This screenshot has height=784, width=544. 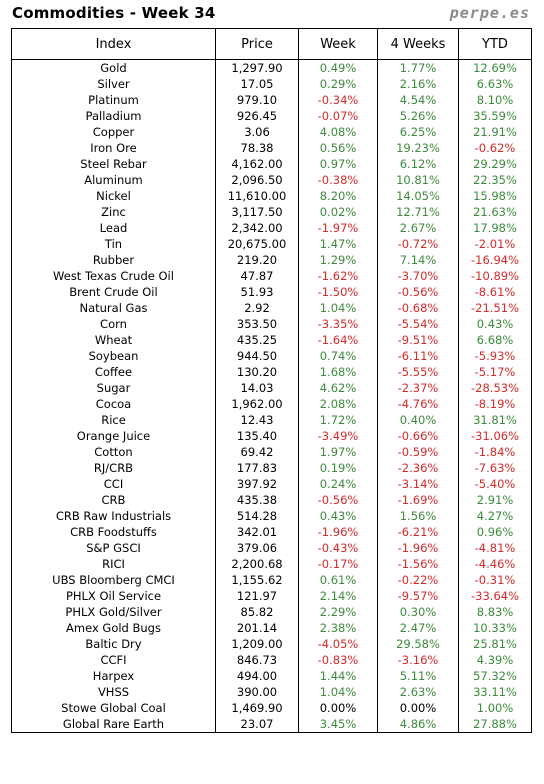 What do you see at coordinates (271, 500) in the screenshot?
I see `table-row: CRB 435.38 -0.56% -1.69% 2.91%` at bounding box center [271, 500].